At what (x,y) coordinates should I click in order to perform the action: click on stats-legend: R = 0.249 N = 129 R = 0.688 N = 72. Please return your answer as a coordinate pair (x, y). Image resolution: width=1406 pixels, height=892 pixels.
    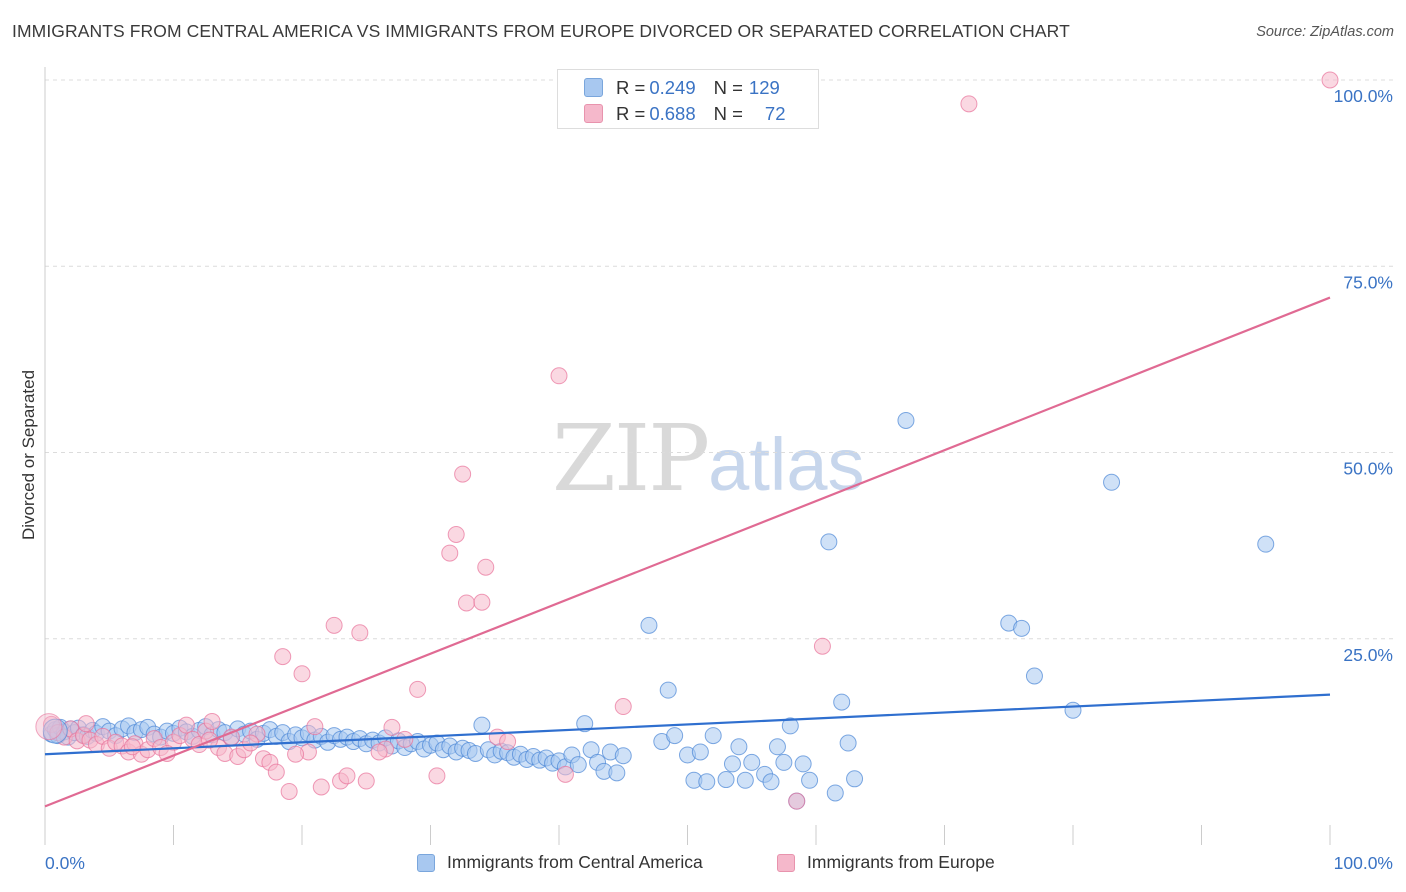
    Looking at the image, I should click on (688, 99).